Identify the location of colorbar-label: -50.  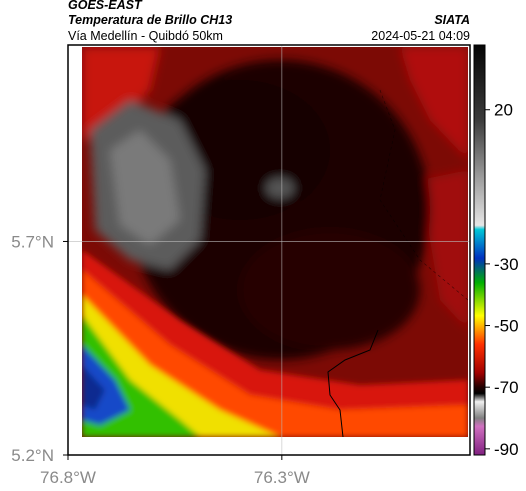
(506, 326).